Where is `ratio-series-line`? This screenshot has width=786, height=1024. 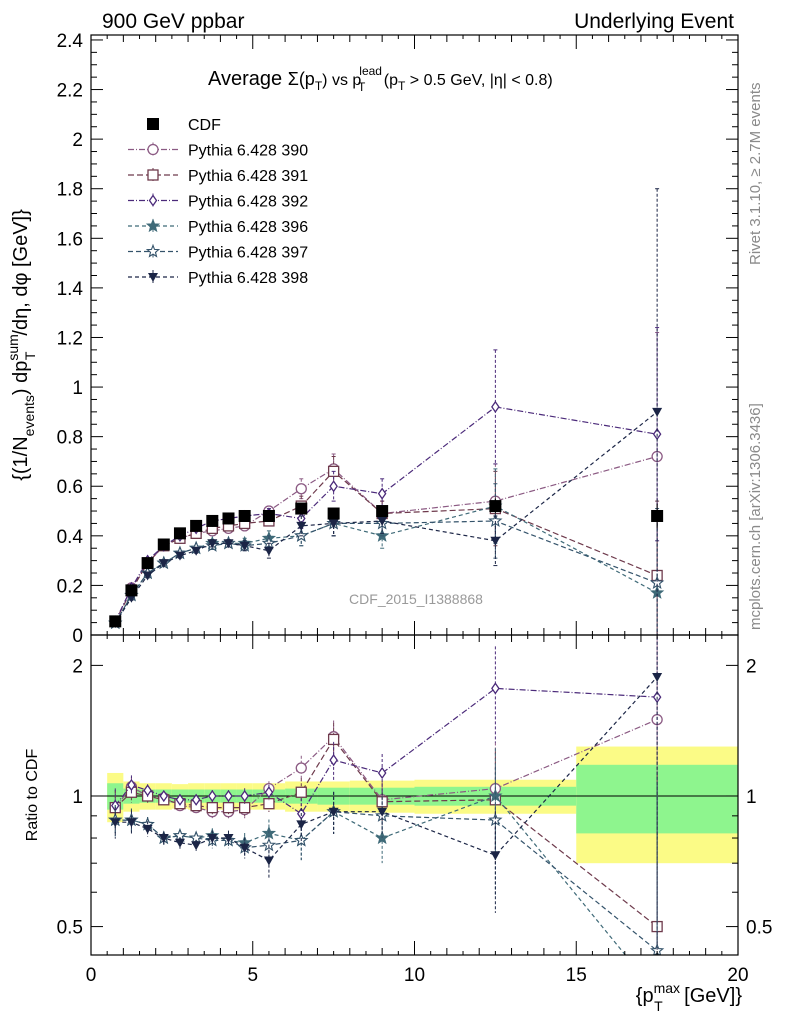
ratio-series-line is located at coordinates (386, 766).